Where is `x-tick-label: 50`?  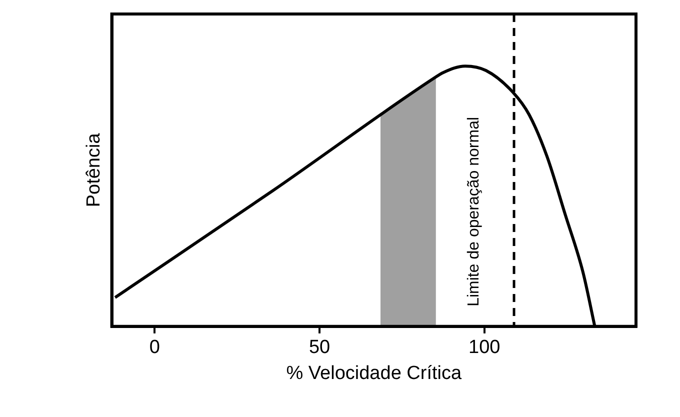
x-tick-label: 50 is located at coordinates (319, 347).